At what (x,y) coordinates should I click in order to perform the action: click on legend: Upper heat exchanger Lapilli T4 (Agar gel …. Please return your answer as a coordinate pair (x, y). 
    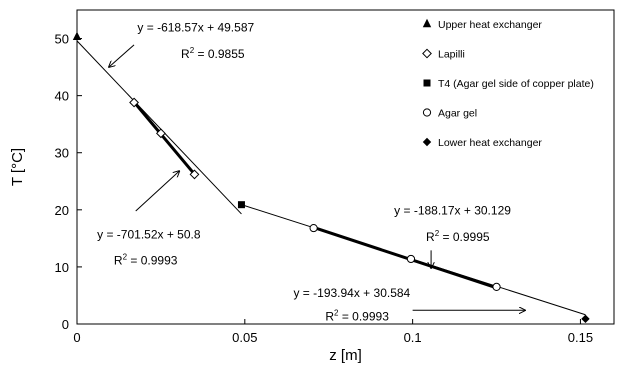
    Looking at the image, I should click on (508, 83).